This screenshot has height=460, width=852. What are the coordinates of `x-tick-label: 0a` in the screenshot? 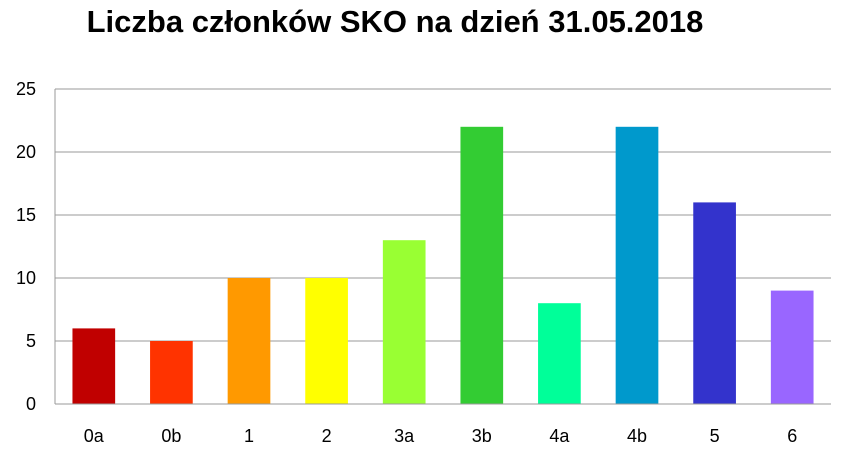 It's located at (94, 436).